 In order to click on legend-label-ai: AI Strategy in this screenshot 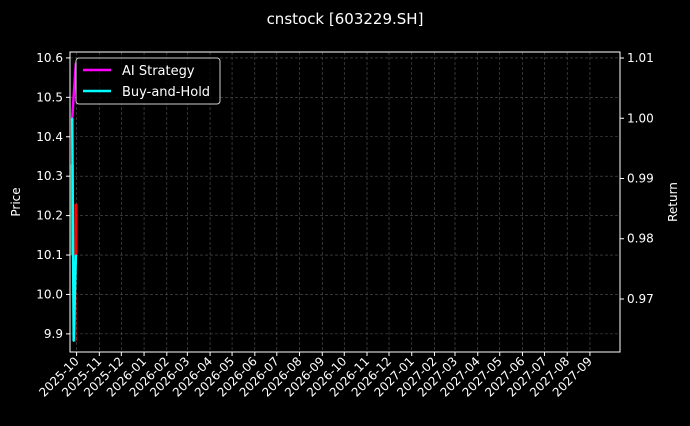, I will do `click(158, 71)`.